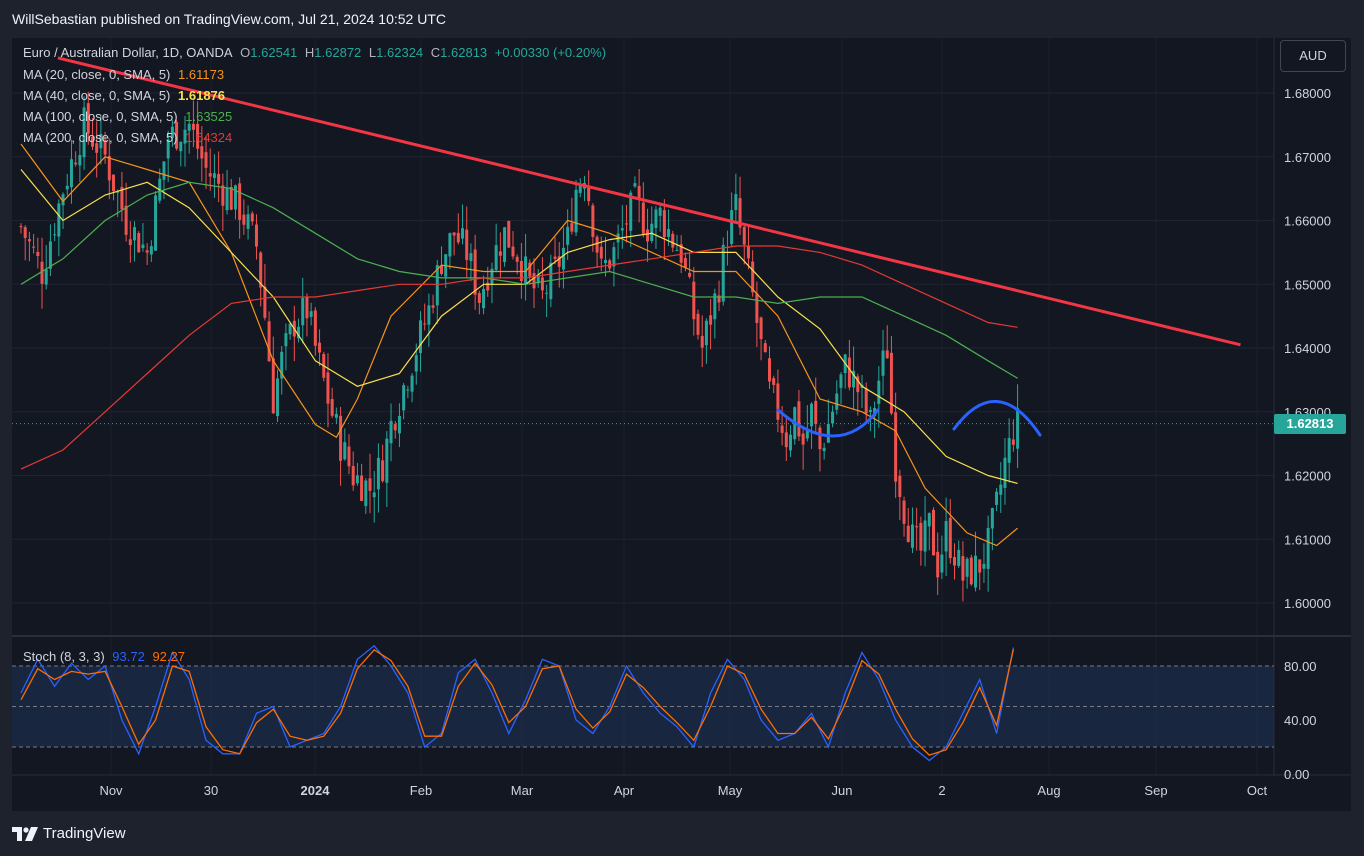 This screenshot has height=856, width=1364. What do you see at coordinates (97, 95) in the screenshot?
I see `ma40-label: MA (40, close, 0, SMA, 5)` at bounding box center [97, 95].